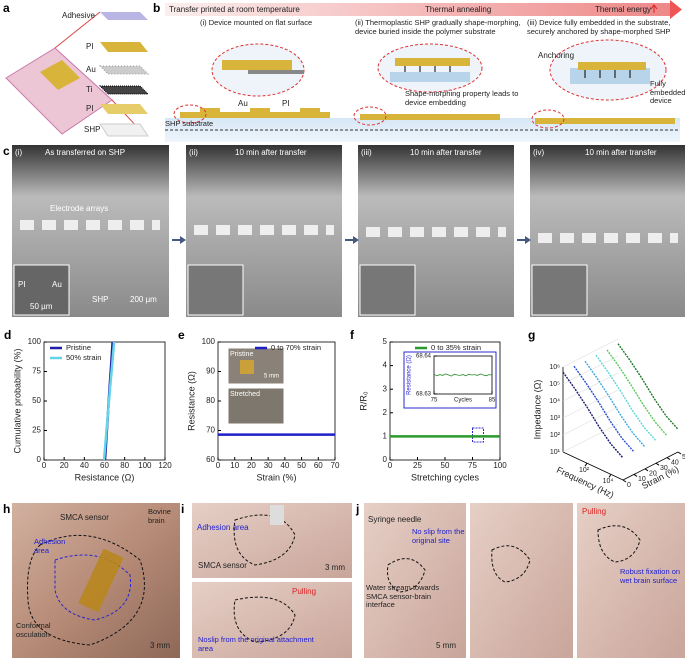 The image size is (685, 659). I want to click on image-tag: (ii), so click(193, 152).